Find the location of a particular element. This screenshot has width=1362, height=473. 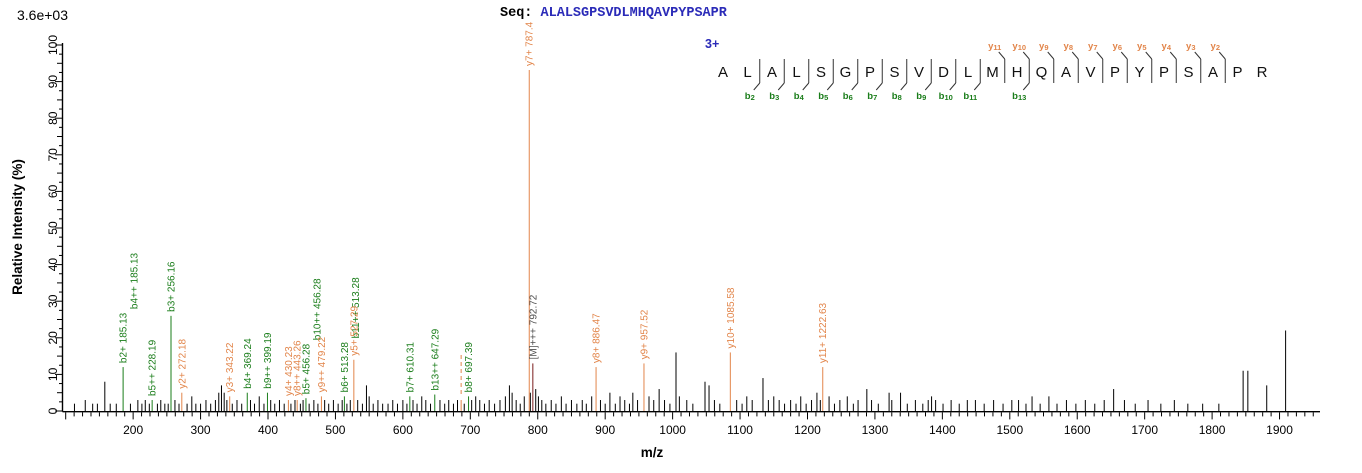

y-tick-label: 100 is located at coordinates (53, 45).